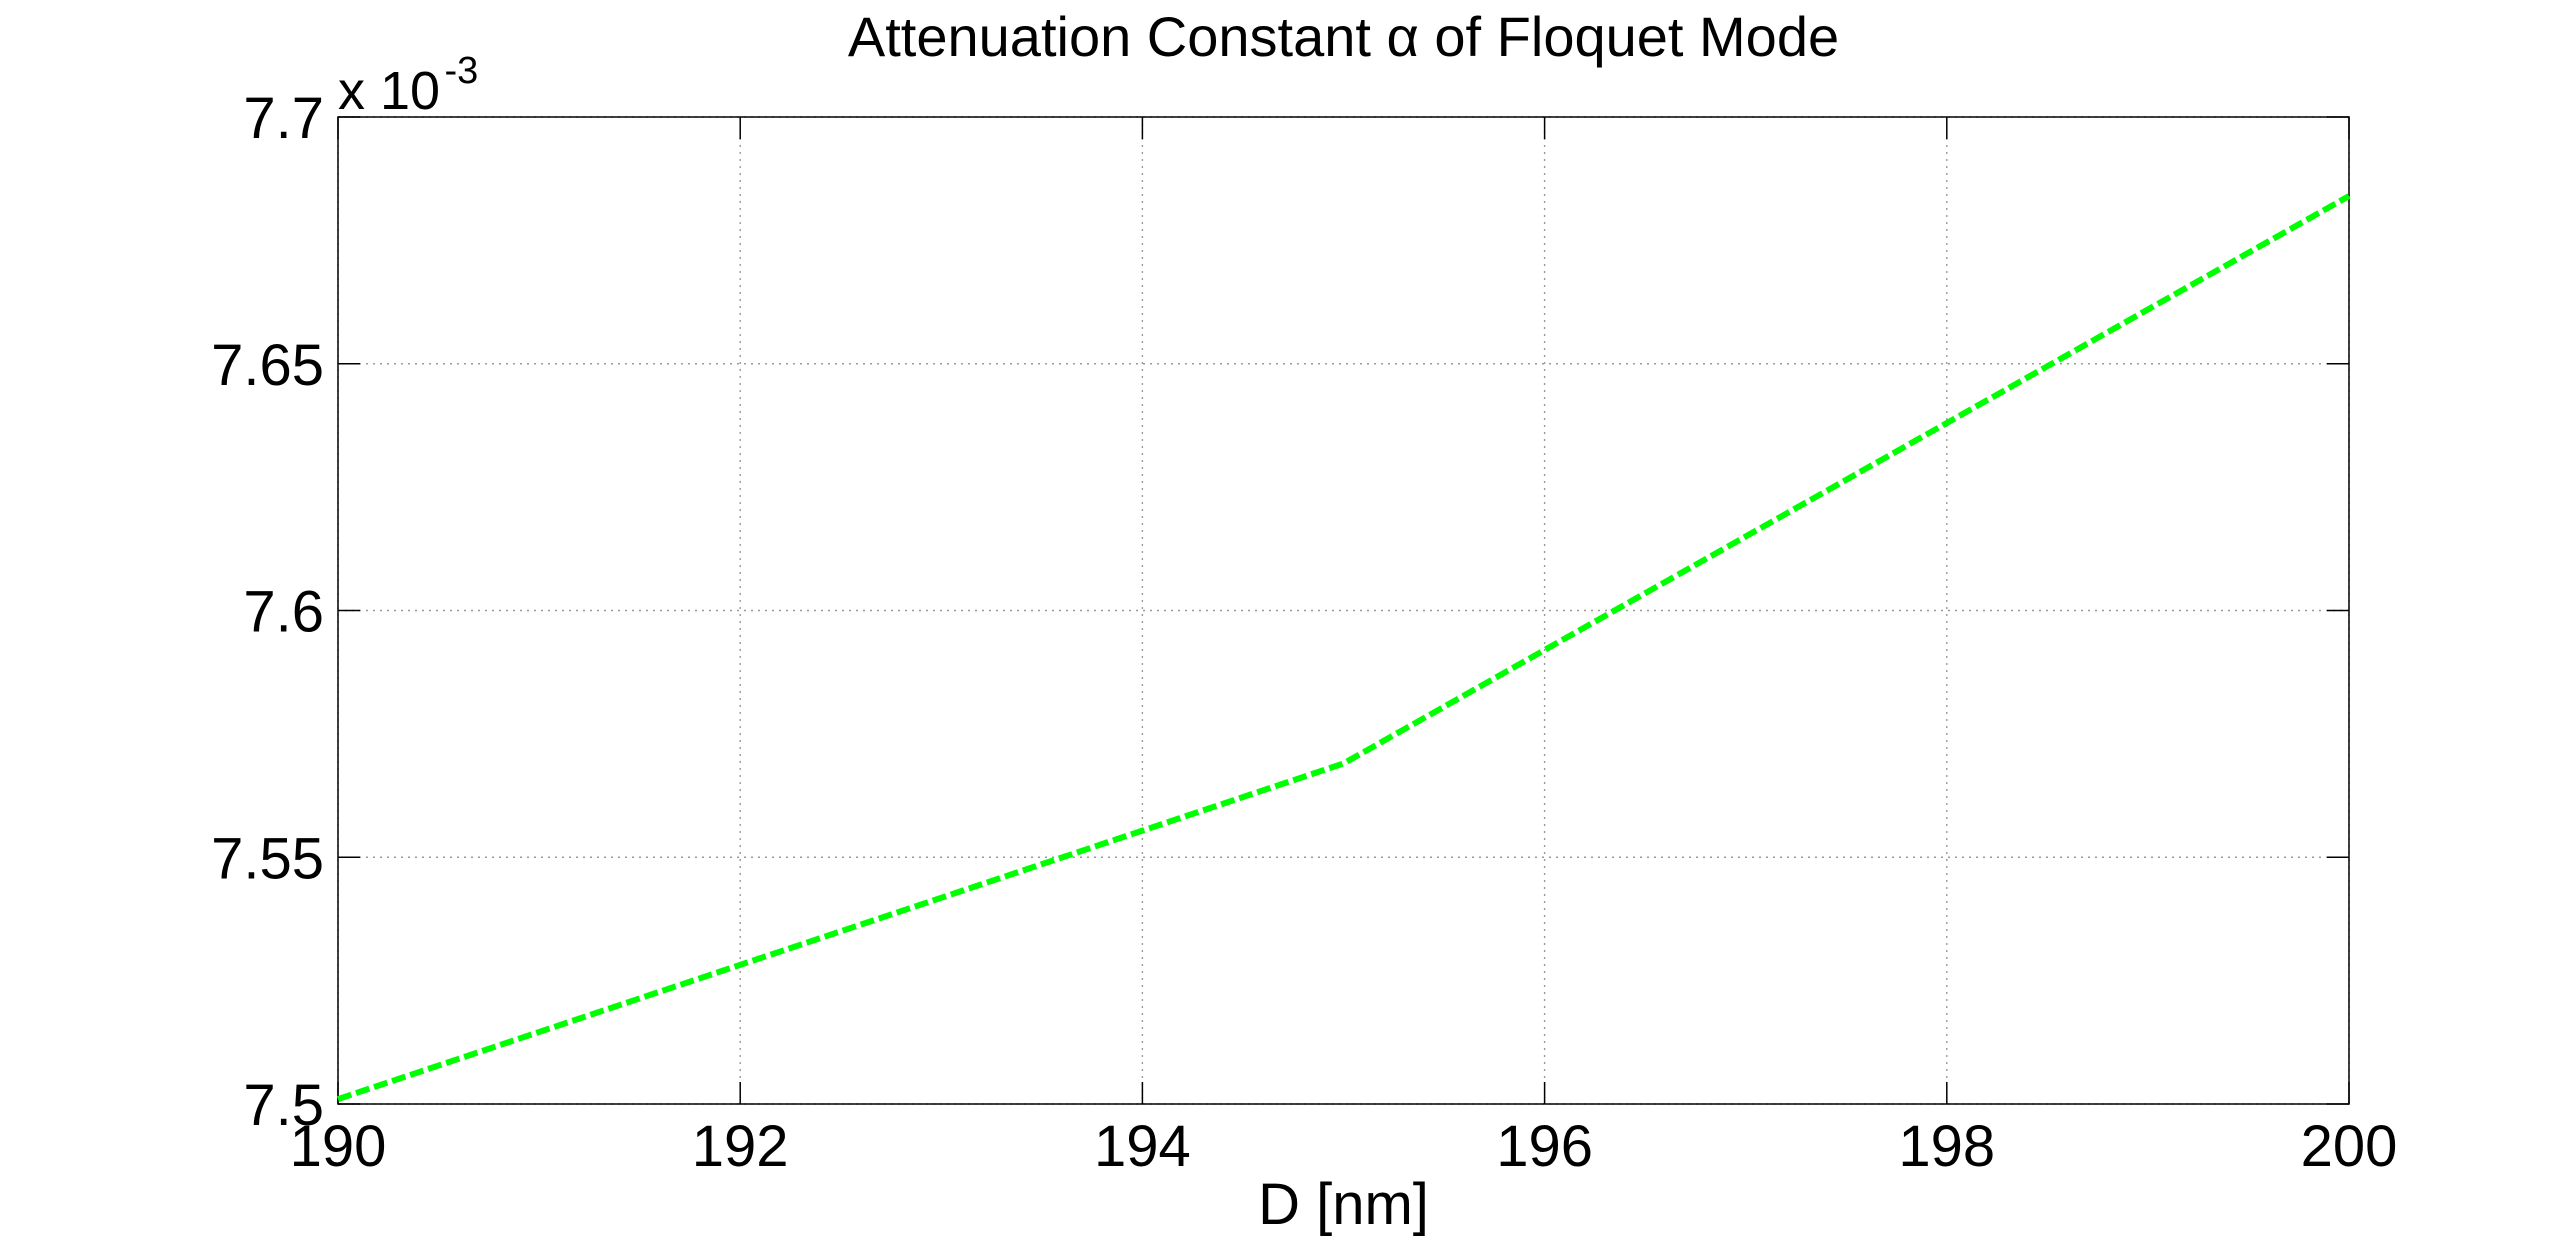 The width and height of the screenshot is (2560, 1242). I want to click on chart-title: Attenuation Constant α of Floquet Mode, so click(1343, 36).